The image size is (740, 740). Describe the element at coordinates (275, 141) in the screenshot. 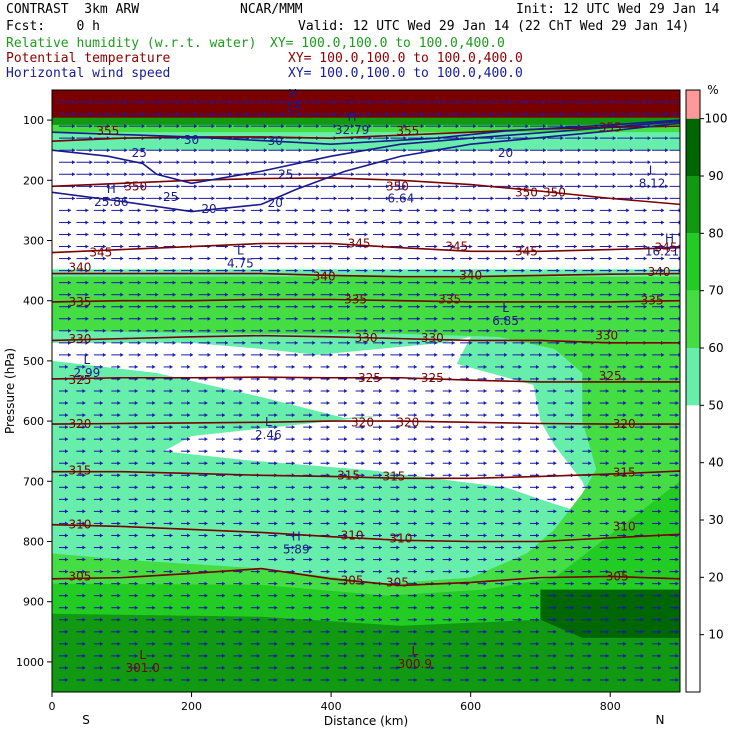

I see `wind-label: 30` at that location.